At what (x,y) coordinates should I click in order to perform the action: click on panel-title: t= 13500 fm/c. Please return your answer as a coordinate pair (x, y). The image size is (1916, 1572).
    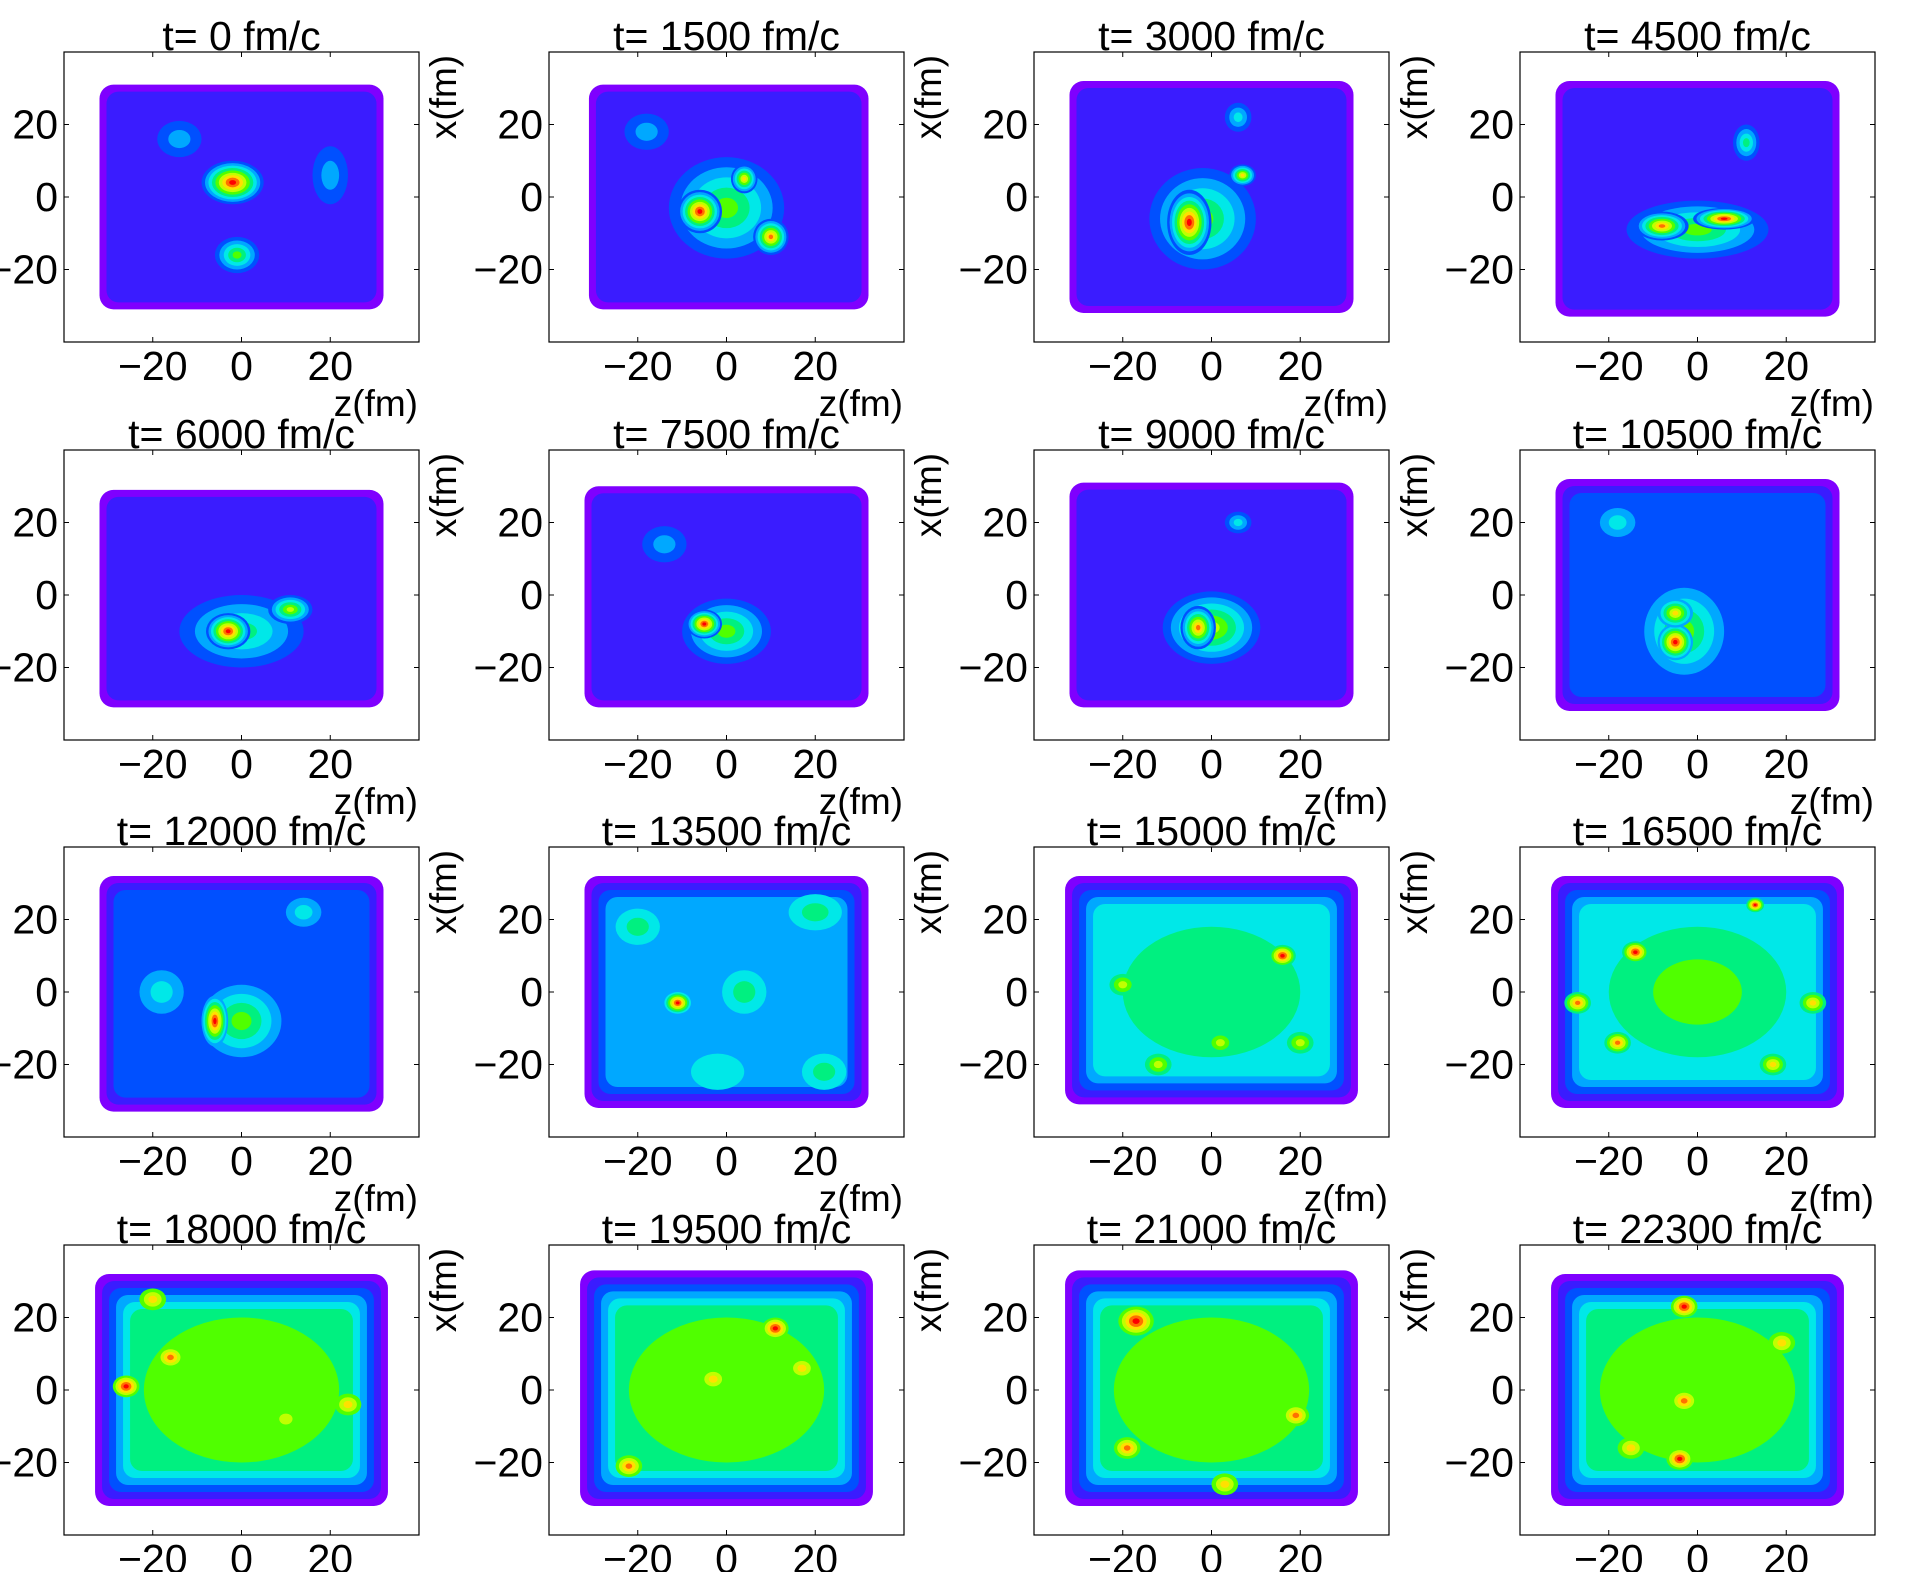
    Looking at the image, I should click on (727, 831).